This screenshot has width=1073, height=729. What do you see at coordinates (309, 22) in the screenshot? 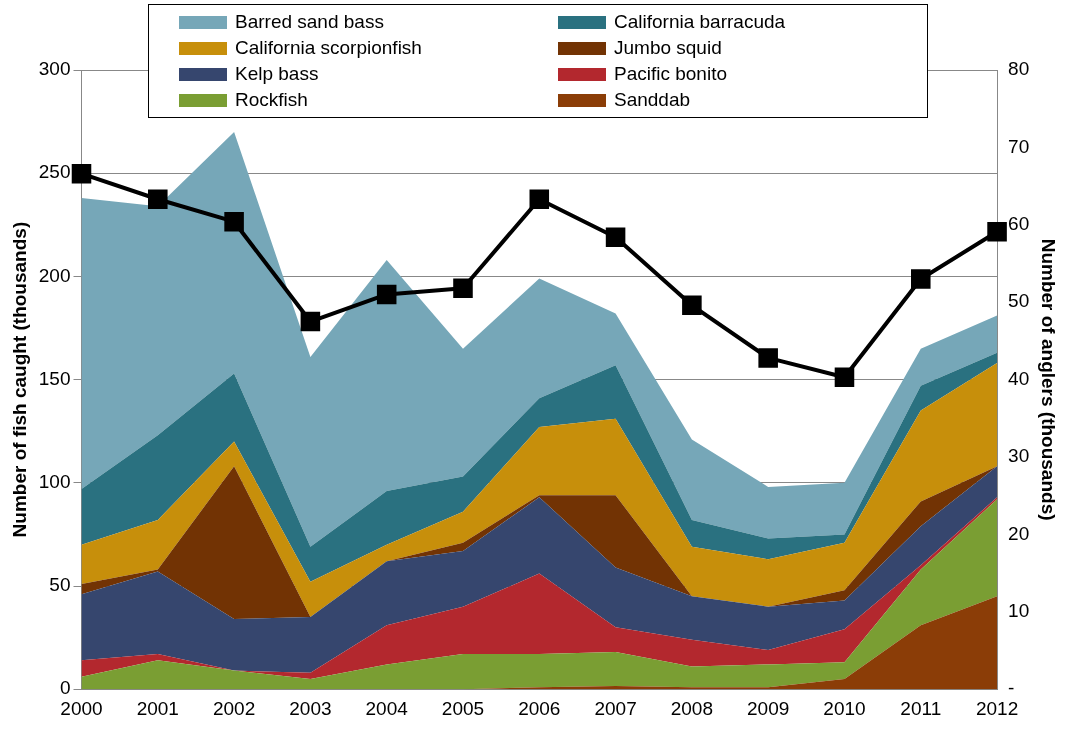
I see `legend-label: Barred sand bass` at bounding box center [309, 22].